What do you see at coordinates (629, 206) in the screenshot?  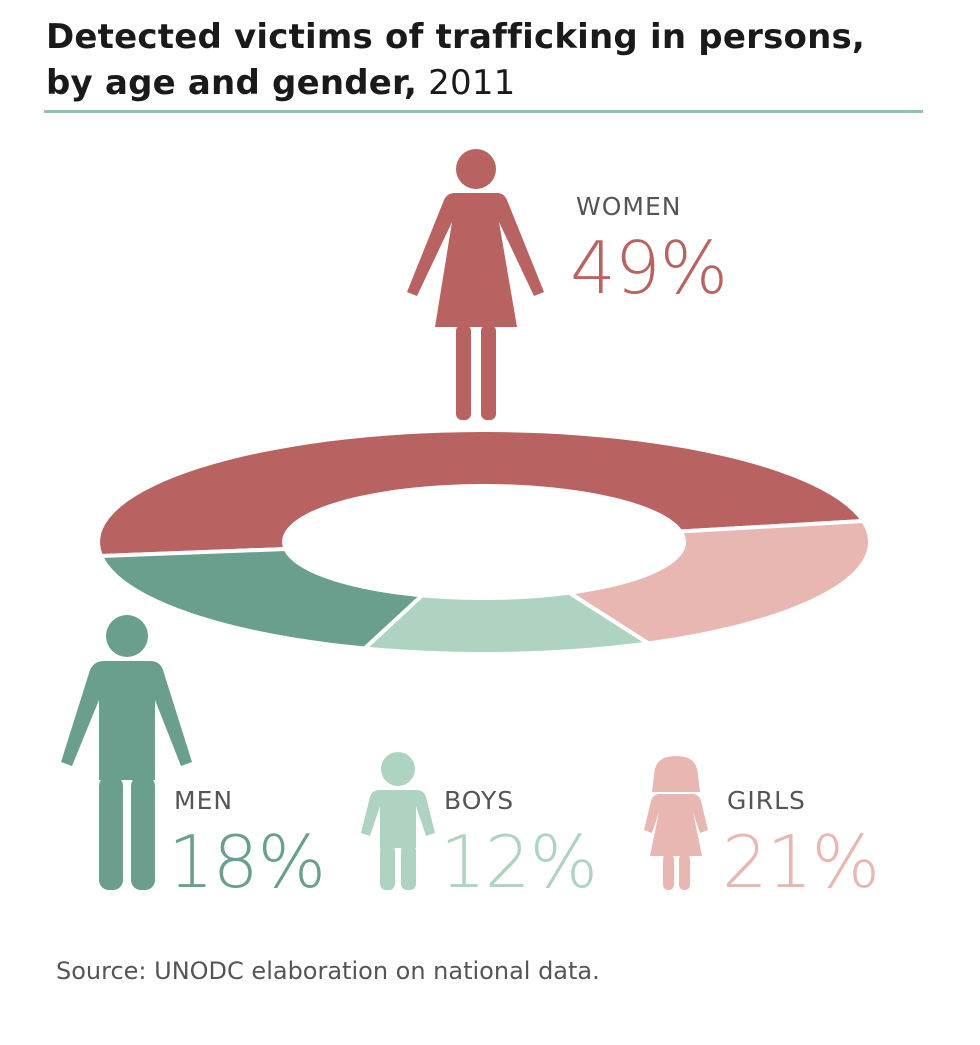 I see `women-label: WOMEN` at bounding box center [629, 206].